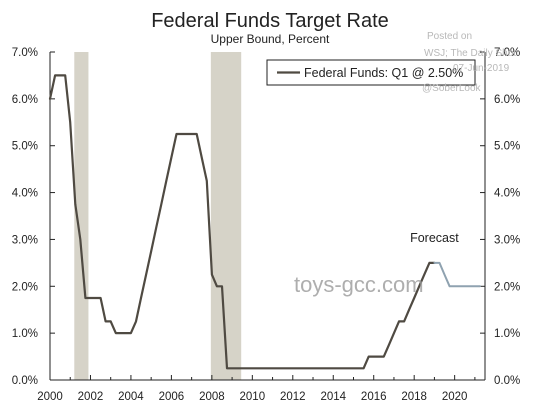 The image size is (540, 407). I want to click on recession-band, so click(226, 216).